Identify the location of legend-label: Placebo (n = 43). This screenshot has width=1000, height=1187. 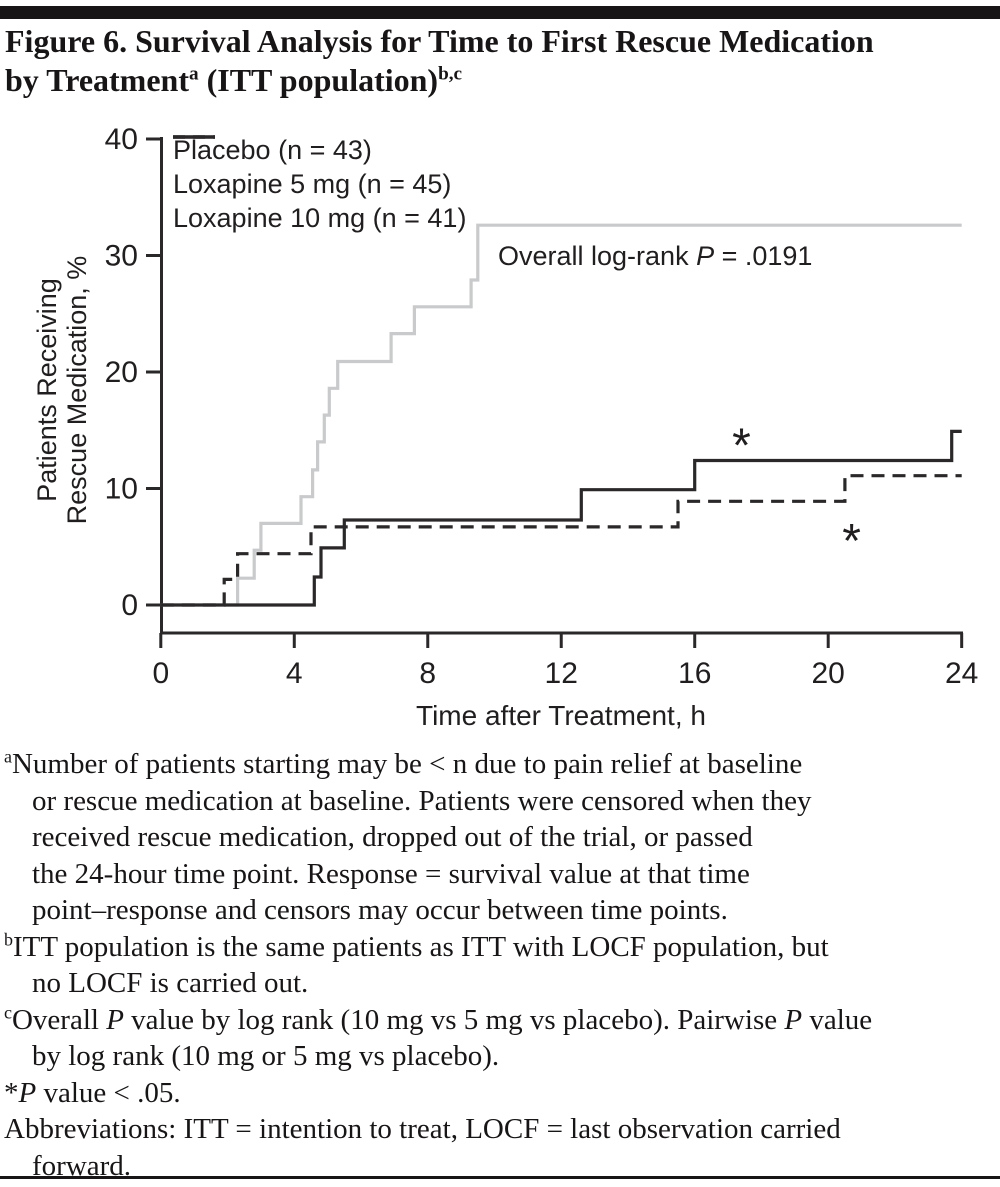
(272, 149).